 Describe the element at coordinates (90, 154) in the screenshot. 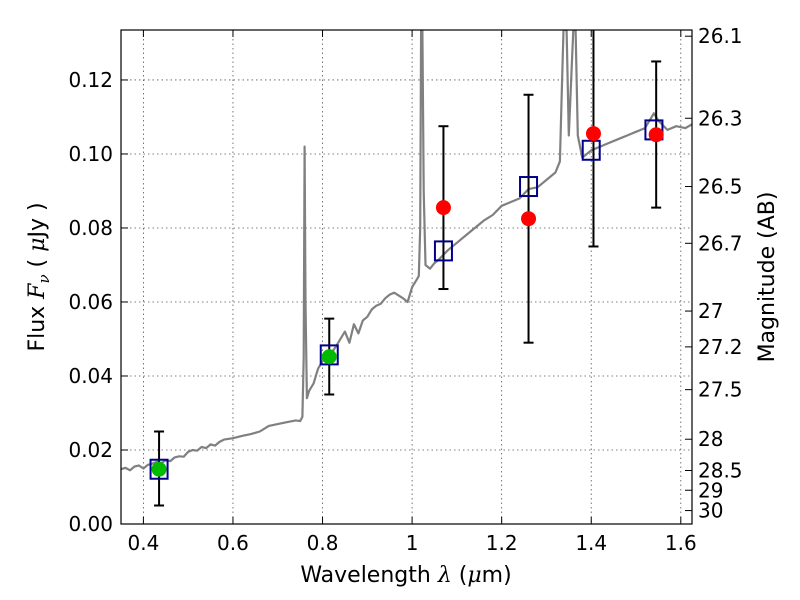

I see `y-tick-label: 0.10` at that location.